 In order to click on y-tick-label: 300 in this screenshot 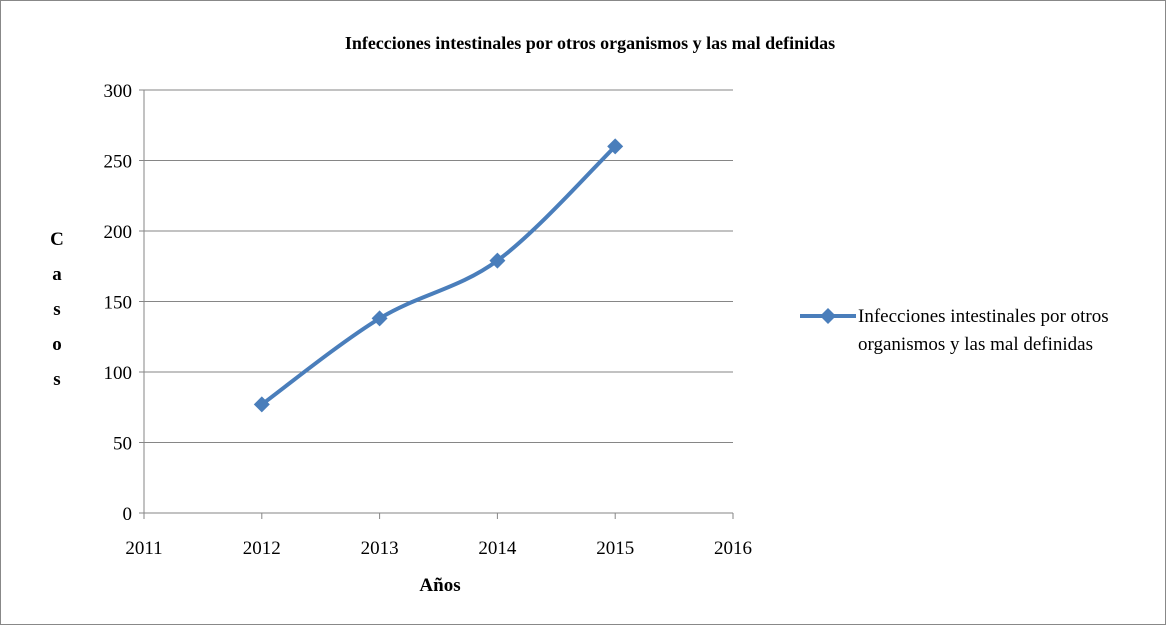, I will do `click(118, 91)`.